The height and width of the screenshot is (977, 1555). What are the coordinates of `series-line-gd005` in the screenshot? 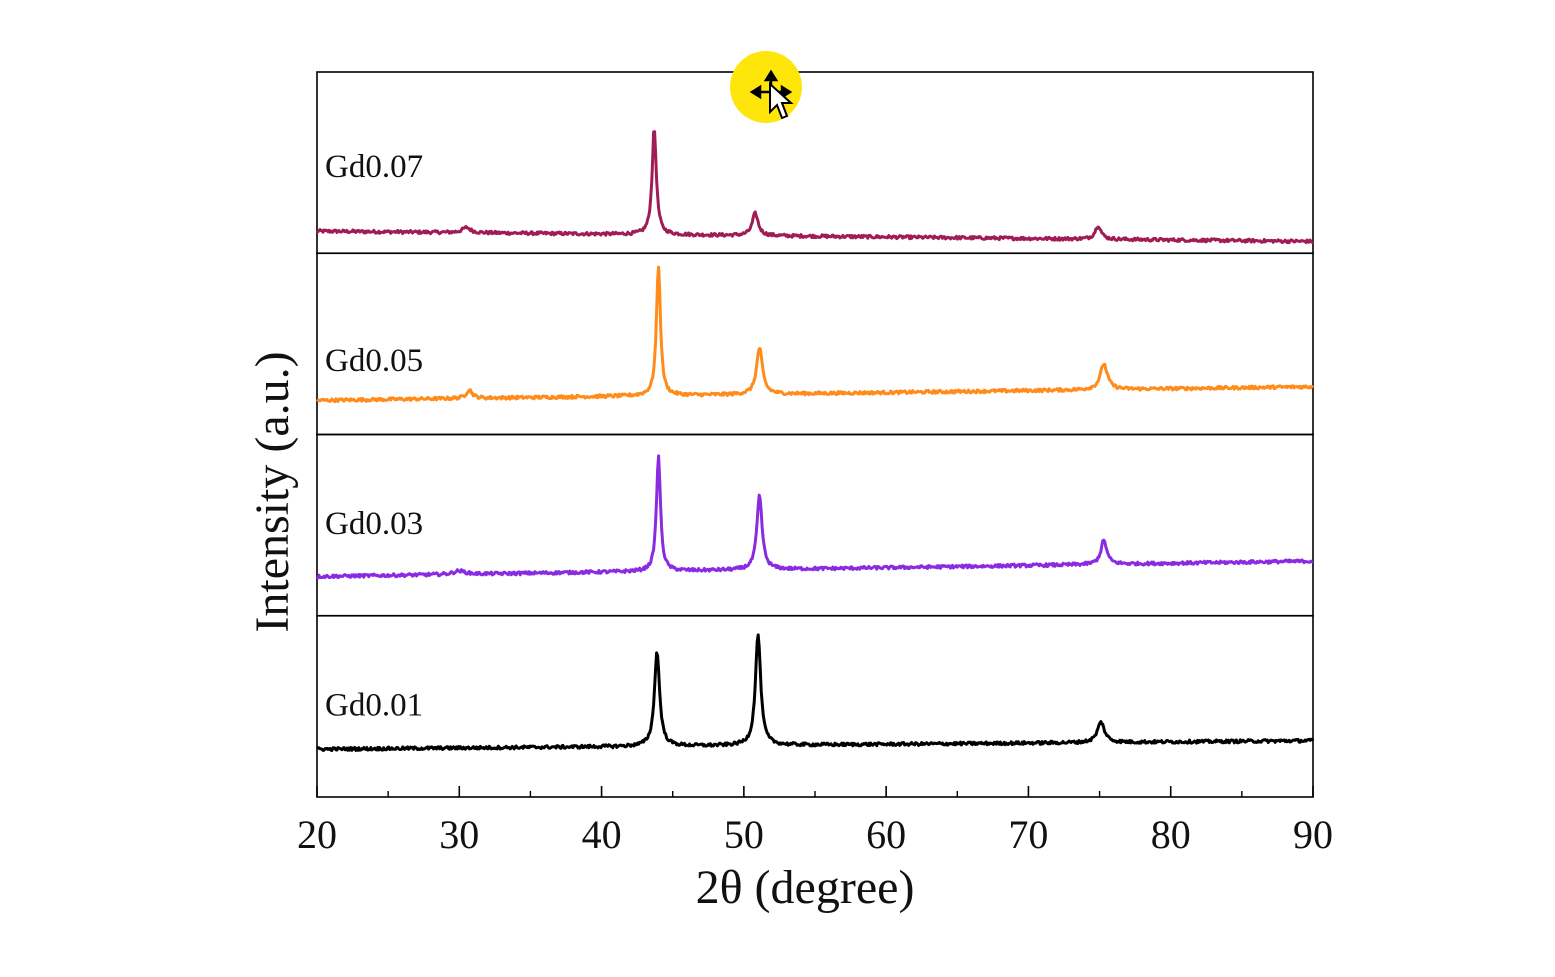 It's located at (815, 334).